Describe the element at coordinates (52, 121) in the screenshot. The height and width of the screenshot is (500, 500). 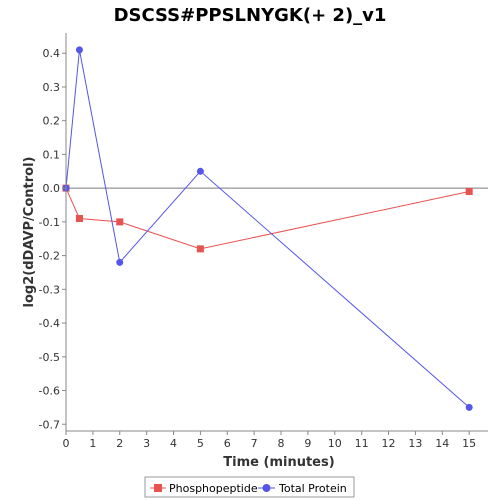
I see `y-tick-label: 0.2` at that location.